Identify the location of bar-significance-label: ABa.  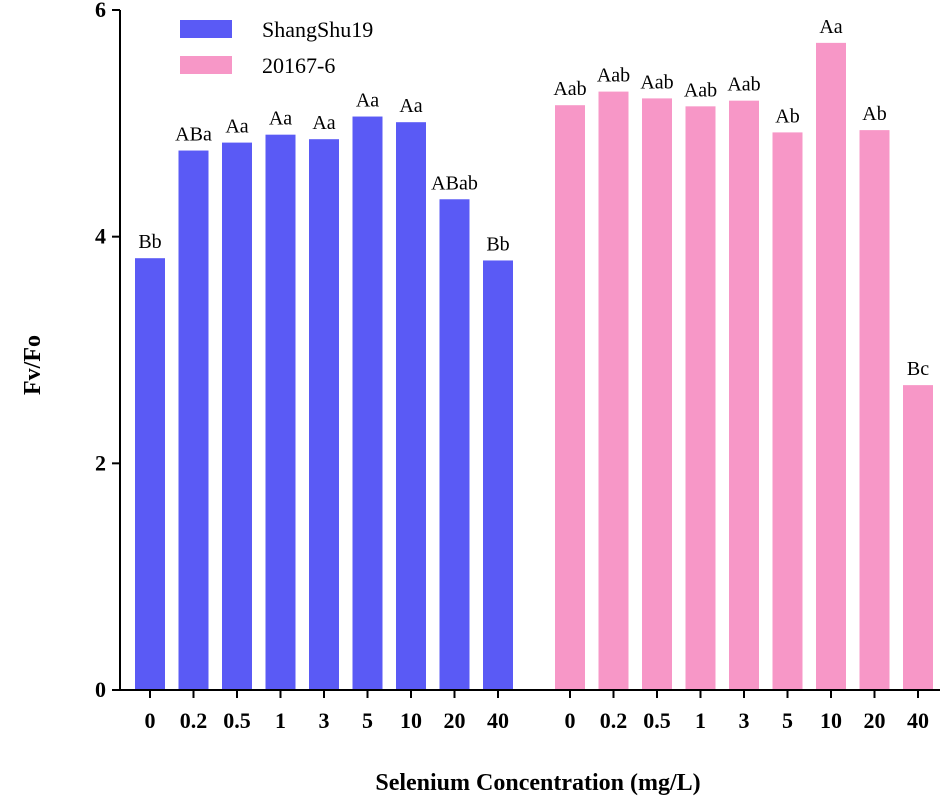
(193, 135).